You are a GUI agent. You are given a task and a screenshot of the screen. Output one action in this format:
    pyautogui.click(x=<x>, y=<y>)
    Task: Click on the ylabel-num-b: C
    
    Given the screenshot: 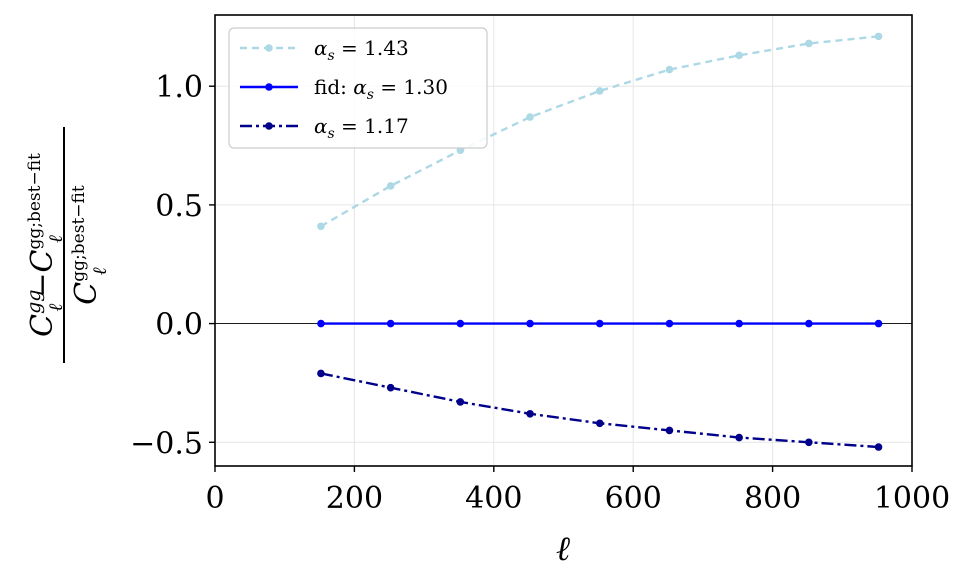 What is the action you would take?
    pyautogui.click(x=42, y=261)
    